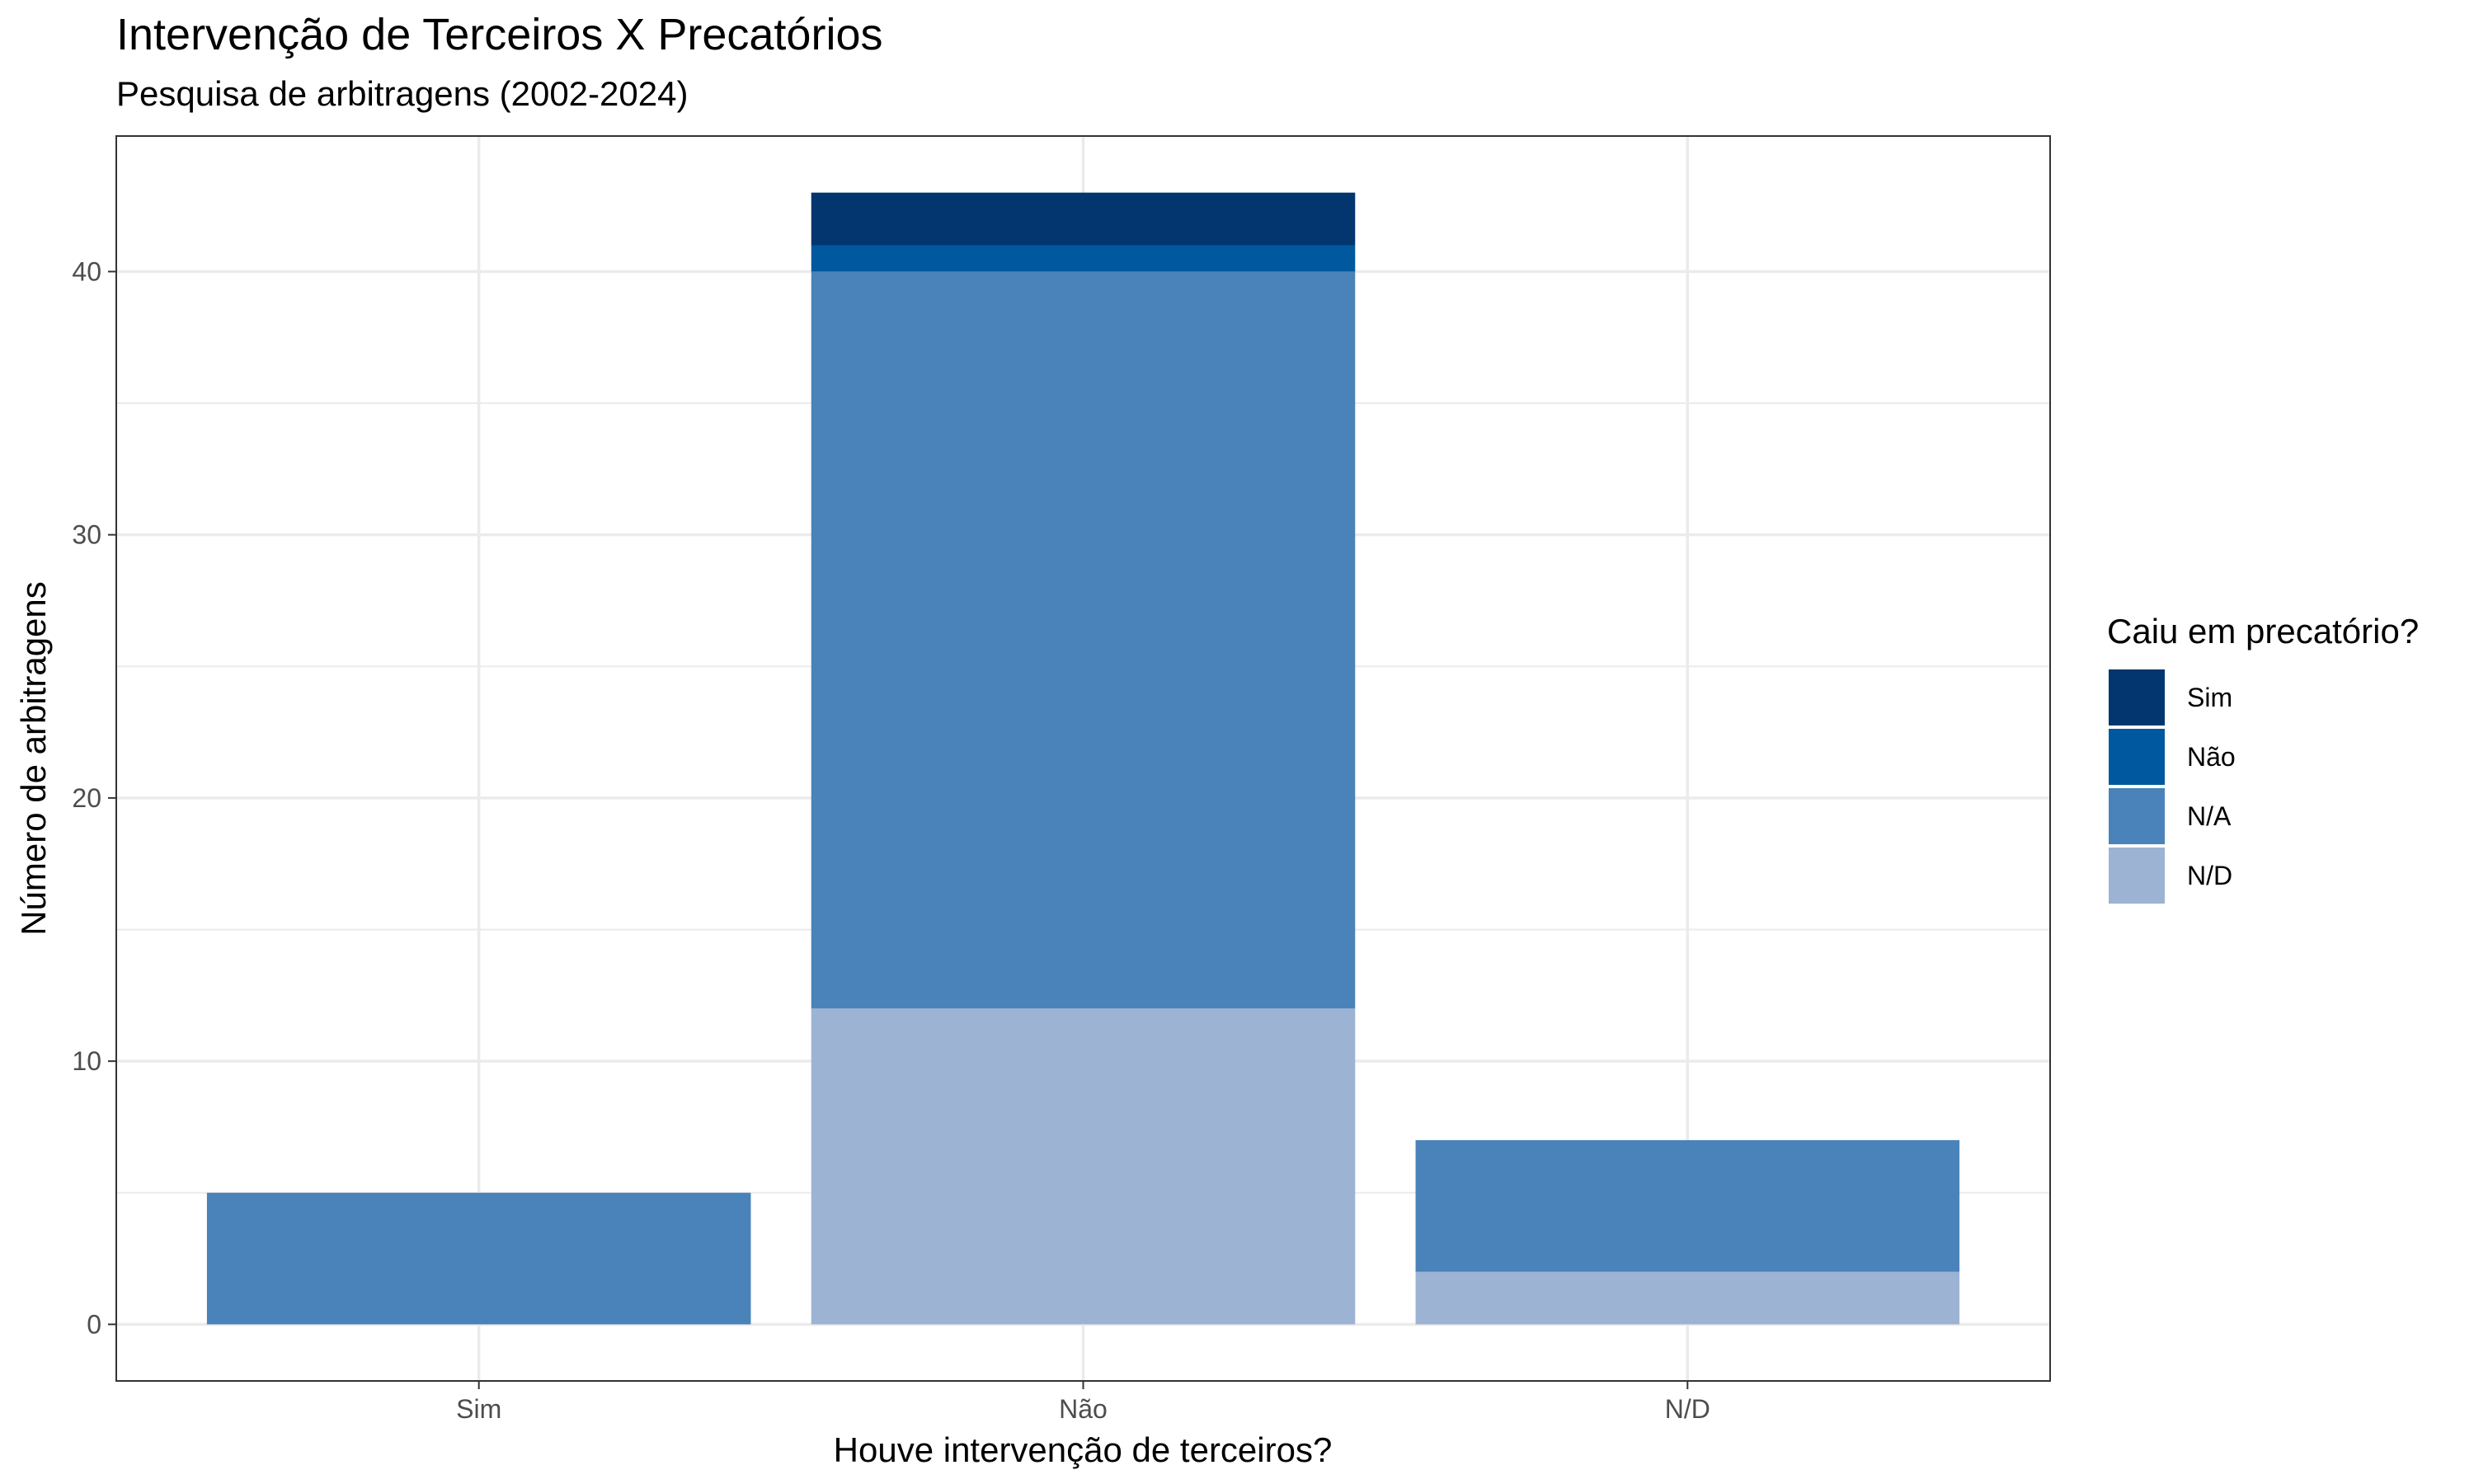 Image resolution: width=2474 pixels, height=1484 pixels. I want to click on chart-title: Intervenção de Terceiros X Precatórios, so click(499, 34).